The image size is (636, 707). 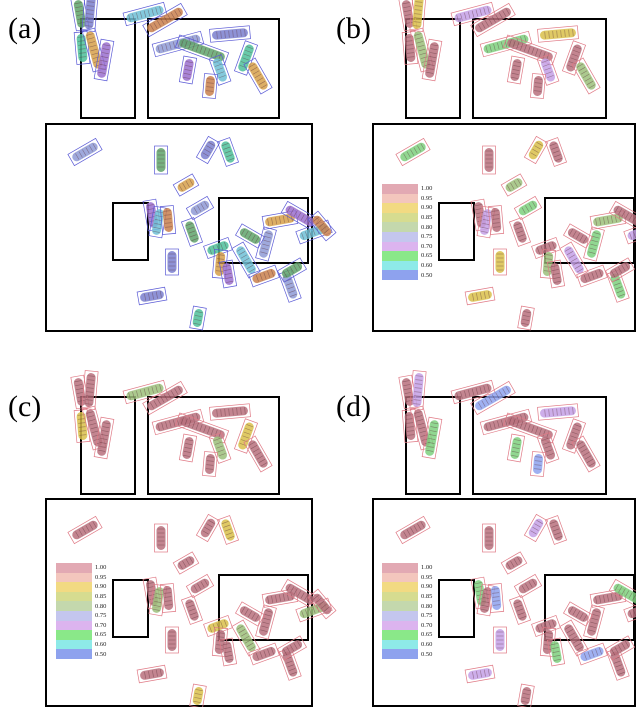 I want to click on legend-label: 0.70, so click(x=427, y=625).